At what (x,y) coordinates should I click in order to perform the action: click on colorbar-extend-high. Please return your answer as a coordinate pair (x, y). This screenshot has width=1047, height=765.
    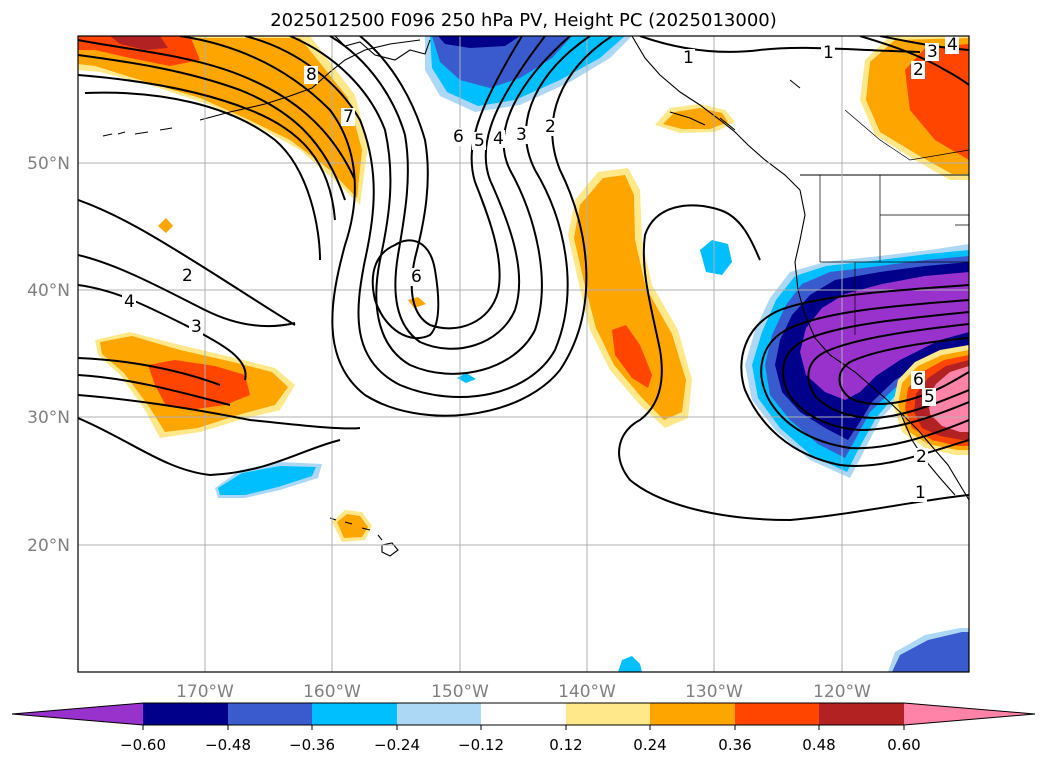
    Looking at the image, I should click on (969, 714).